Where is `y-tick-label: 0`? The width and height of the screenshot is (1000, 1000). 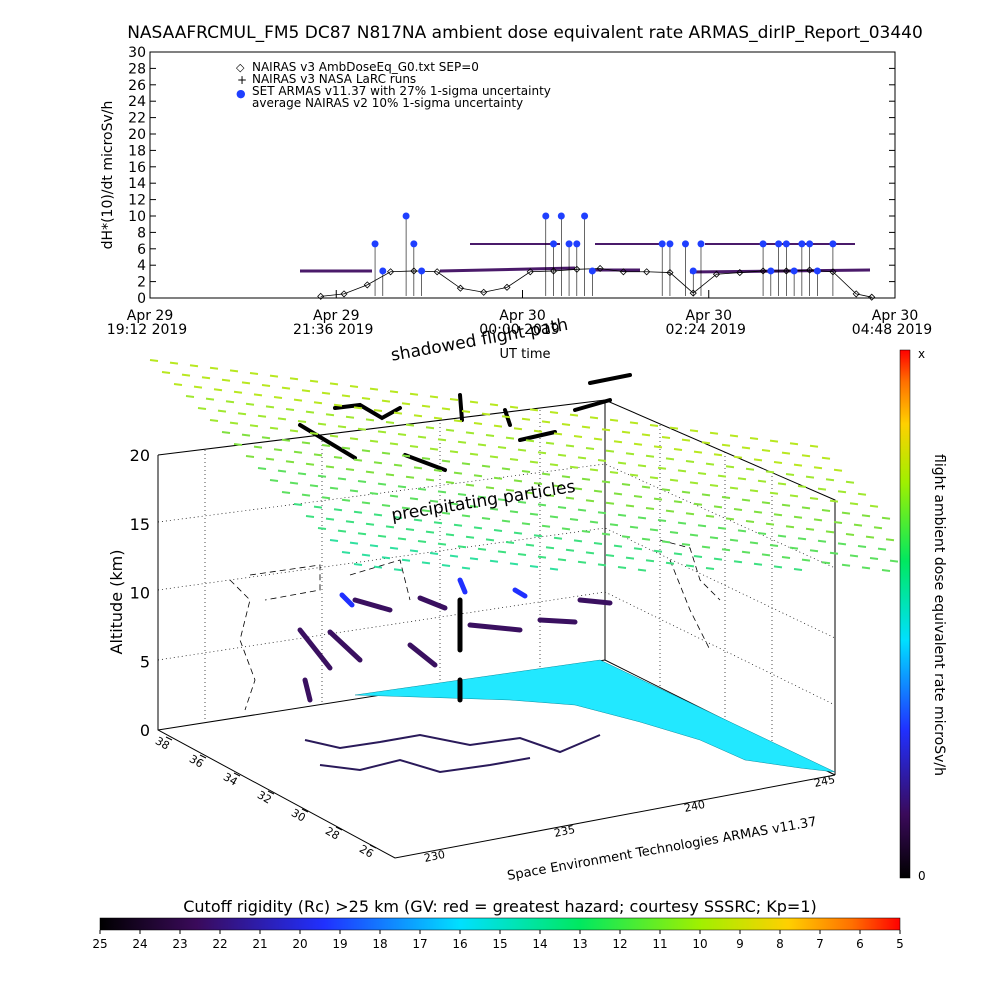 y-tick-label: 0 is located at coordinates (141, 299).